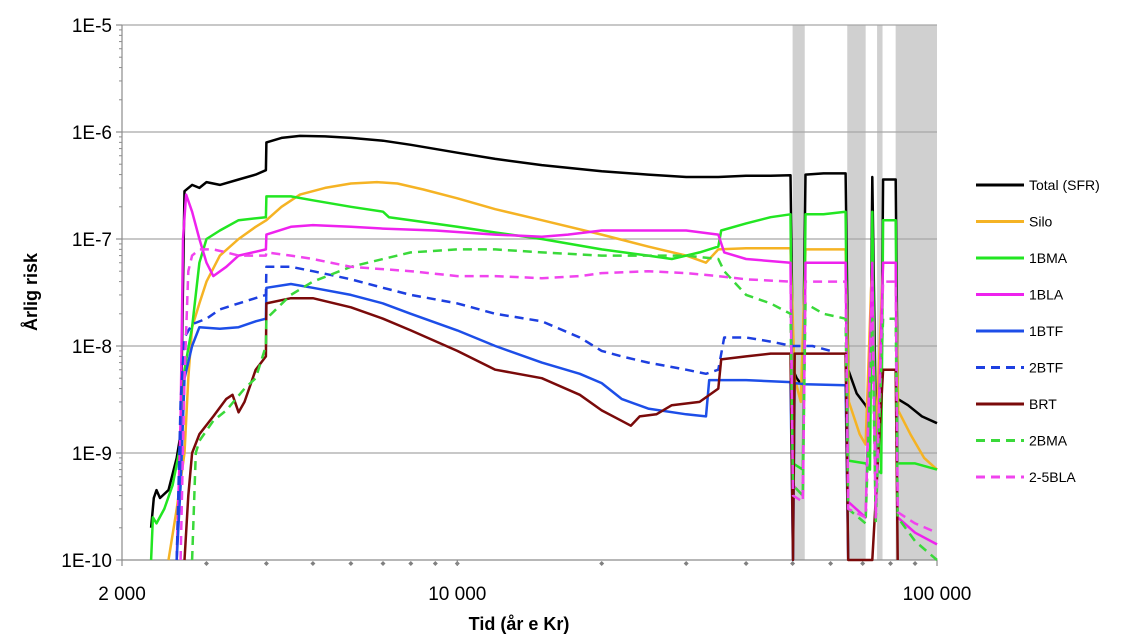  What do you see at coordinates (92, 133) in the screenshot?
I see `y-tick-label: 1E-6` at bounding box center [92, 133].